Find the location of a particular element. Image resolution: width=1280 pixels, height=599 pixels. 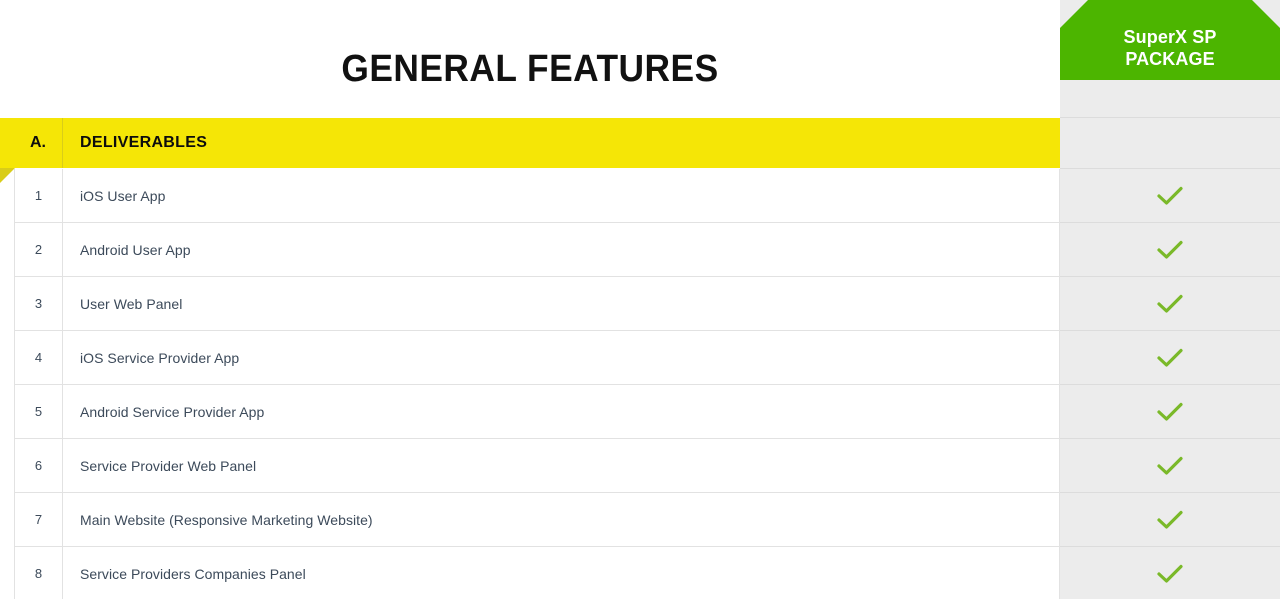

row-number: 5 is located at coordinates (39, 411).